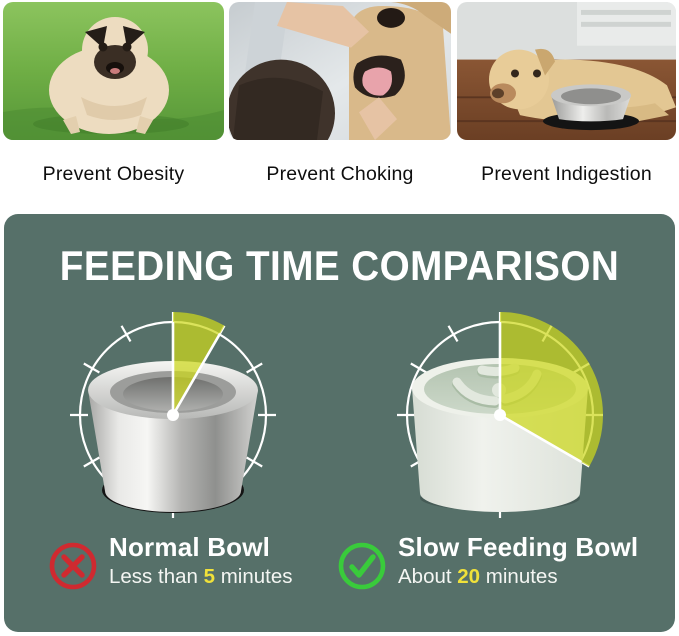 The height and width of the screenshot is (636, 679). I want to click on slow-bowl-time: About 20 minutes, so click(518, 576).